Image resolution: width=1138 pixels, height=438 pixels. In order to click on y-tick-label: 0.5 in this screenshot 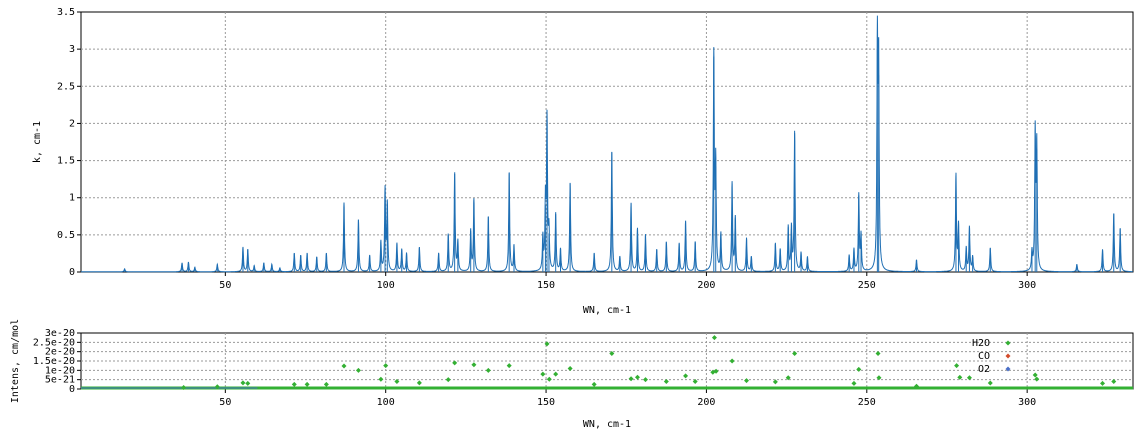, I will do `click(66, 235)`.